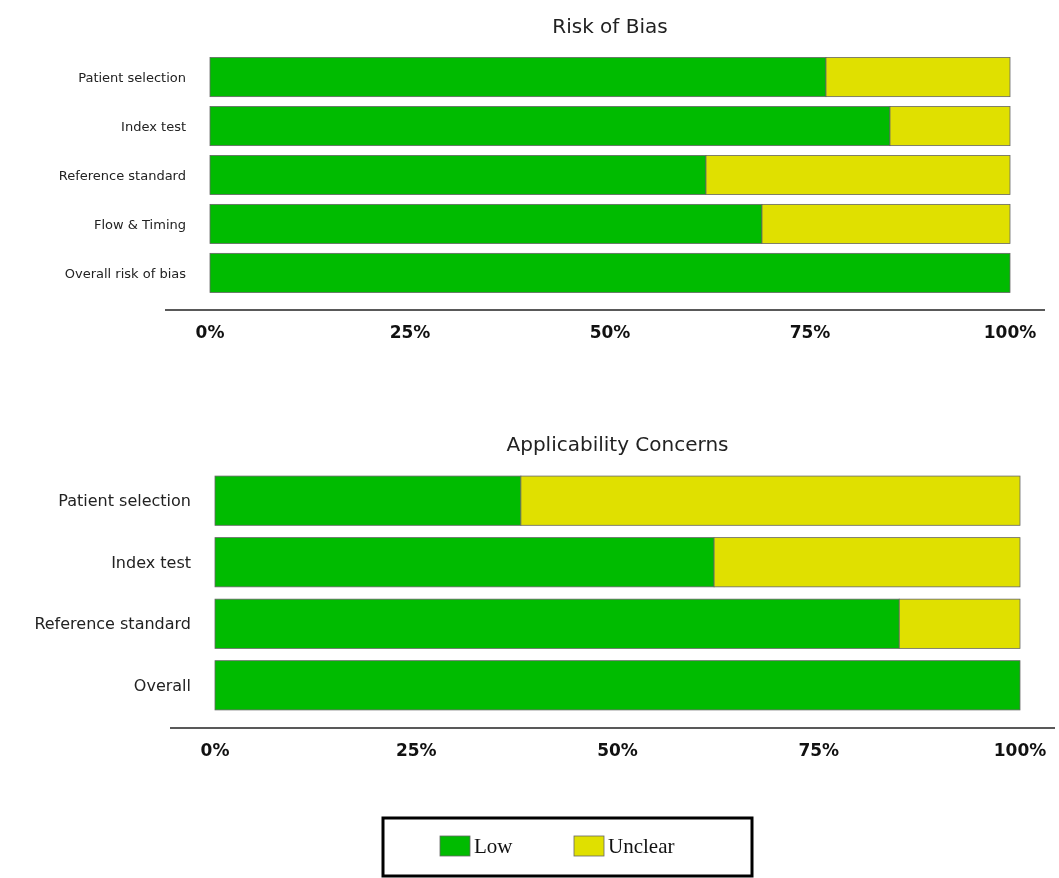 This screenshot has width=1059, height=878. Describe the element at coordinates (125, 273) in the screenshot. I see `y-tick-label: Overall risk of bias` at that location.